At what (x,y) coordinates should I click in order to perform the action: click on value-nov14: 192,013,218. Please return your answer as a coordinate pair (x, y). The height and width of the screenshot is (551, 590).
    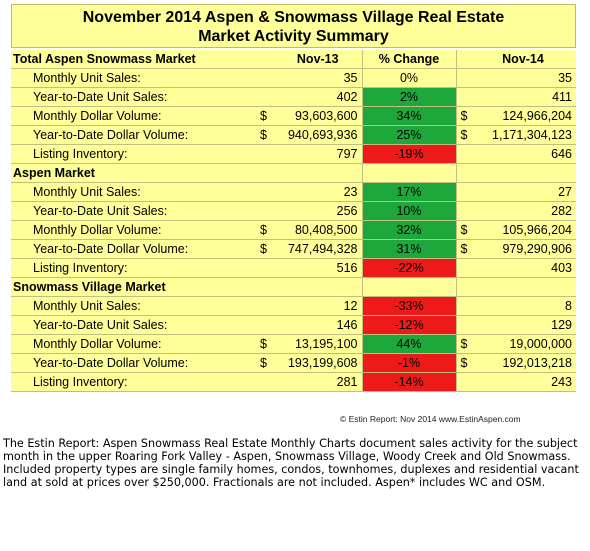
    Looking at the image, I should click on (523, 363).